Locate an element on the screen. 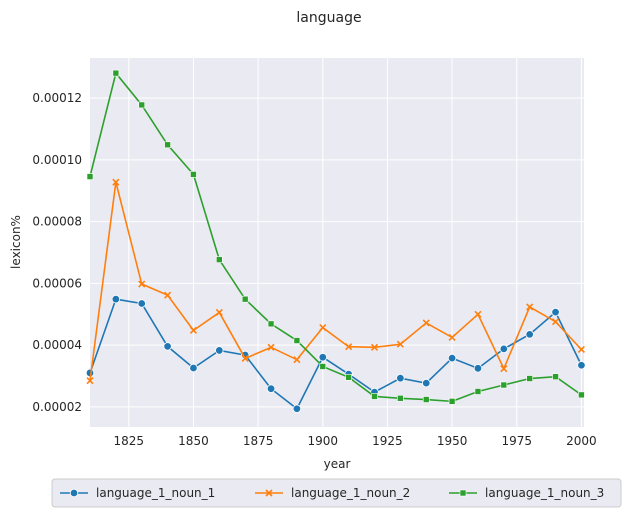 This screenshot has width=630, height=515. x-tick-label: 1900 is located at coordinates (323, 441).